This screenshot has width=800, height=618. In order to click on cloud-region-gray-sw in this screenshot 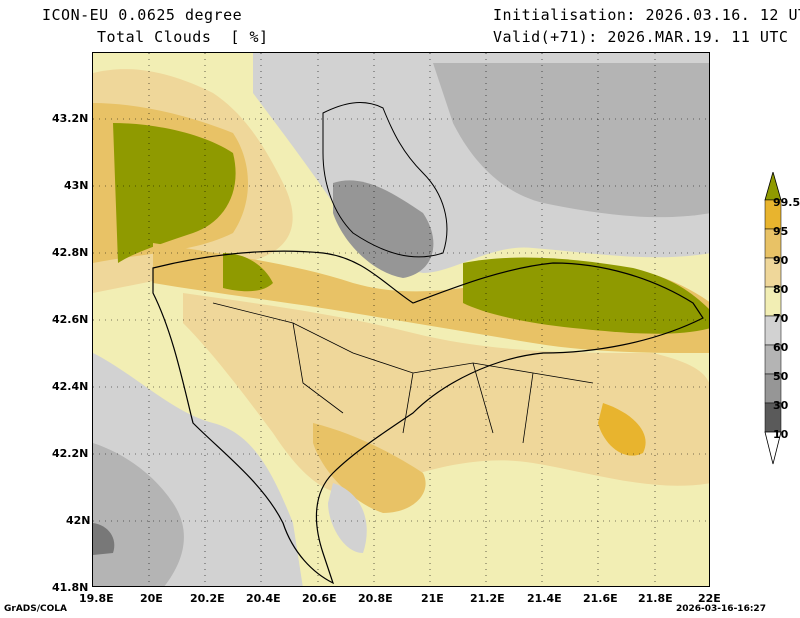, I will do `click(138, 514)`.